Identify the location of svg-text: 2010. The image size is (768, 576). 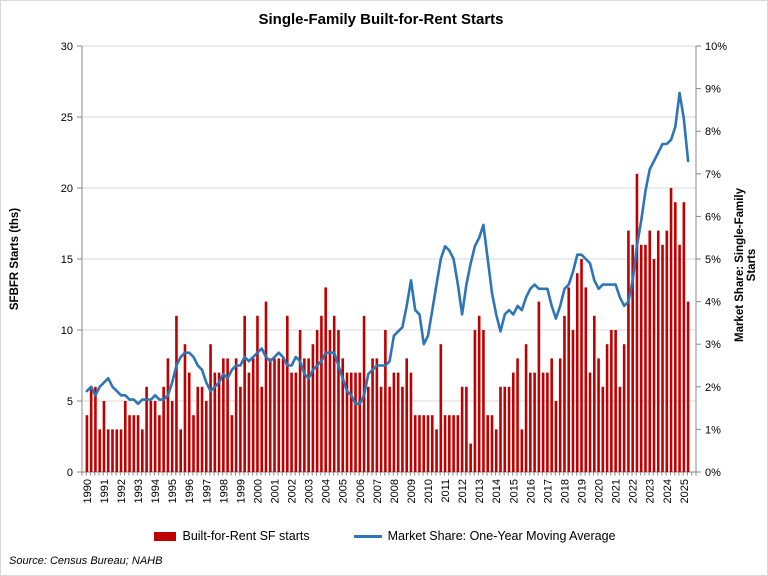
(429, 491).